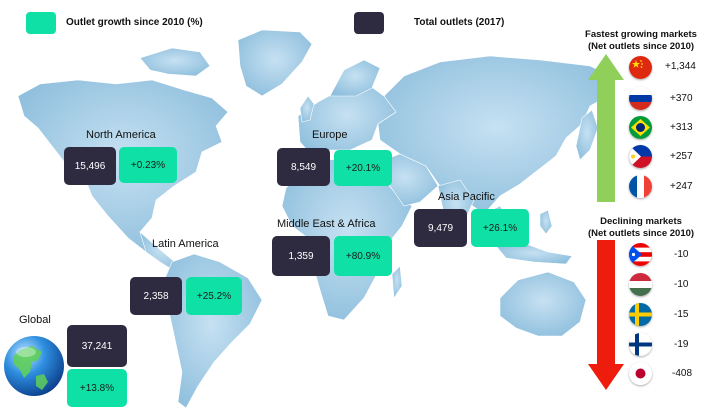 The width and height of the screenshot is (716, 413). Describe the element at coordinates (640, 156) in the screenshot. I see `philippines-flag-icon` at that location.